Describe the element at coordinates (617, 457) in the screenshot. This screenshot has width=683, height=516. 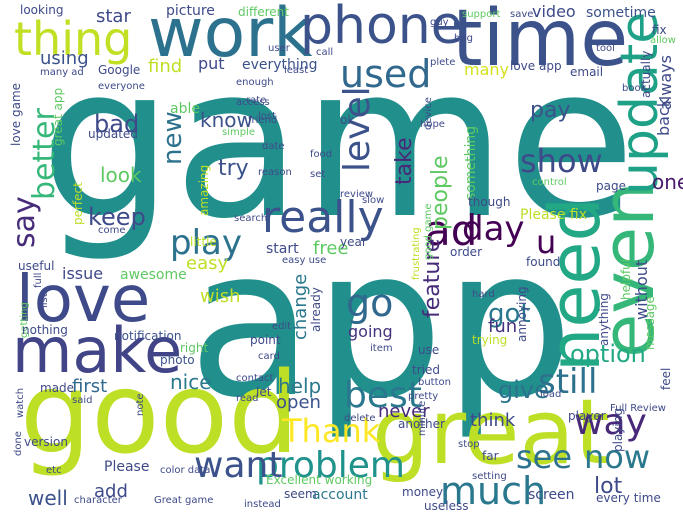
I see `word-now: now` at that location.